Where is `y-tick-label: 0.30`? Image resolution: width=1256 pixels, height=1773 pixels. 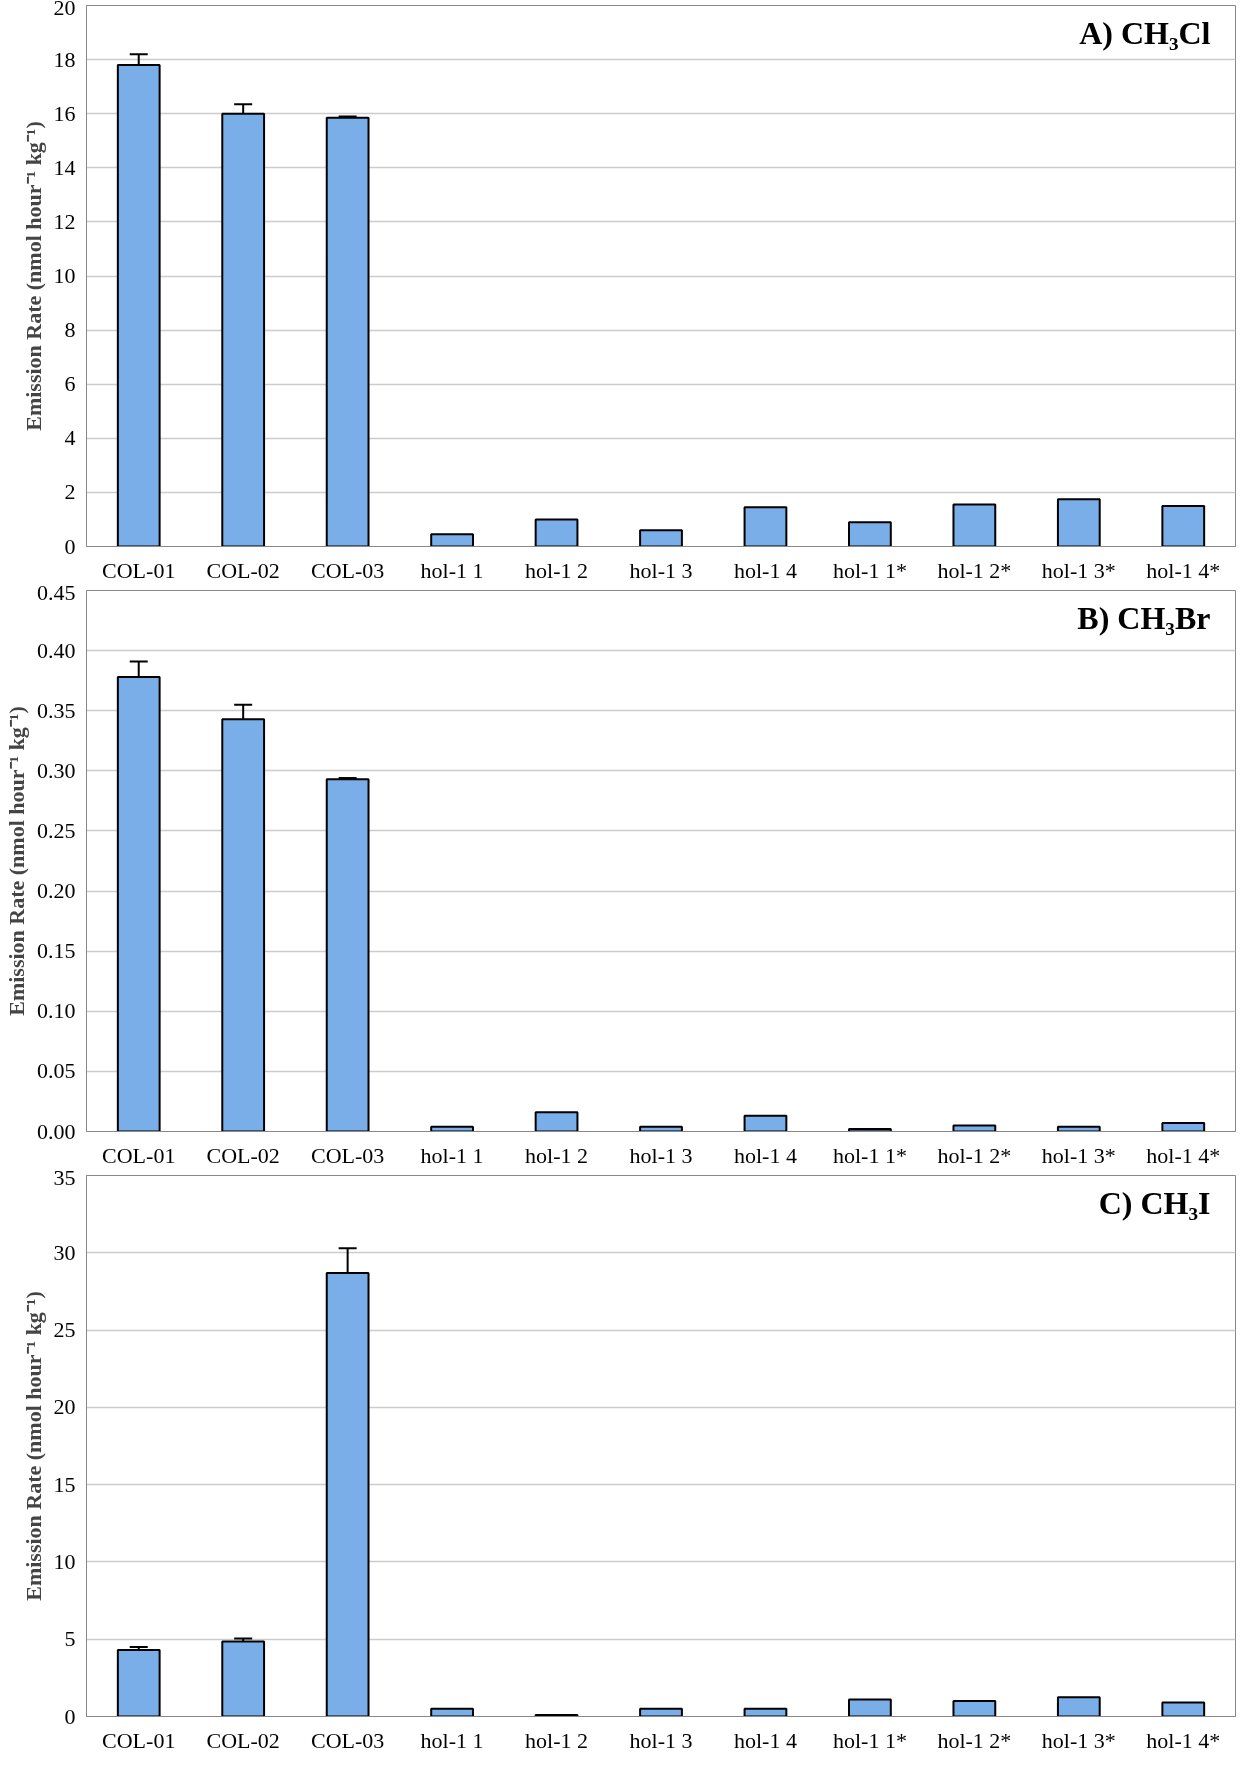
y-tick-label: 0.30 is located at coordinates (56, 770).